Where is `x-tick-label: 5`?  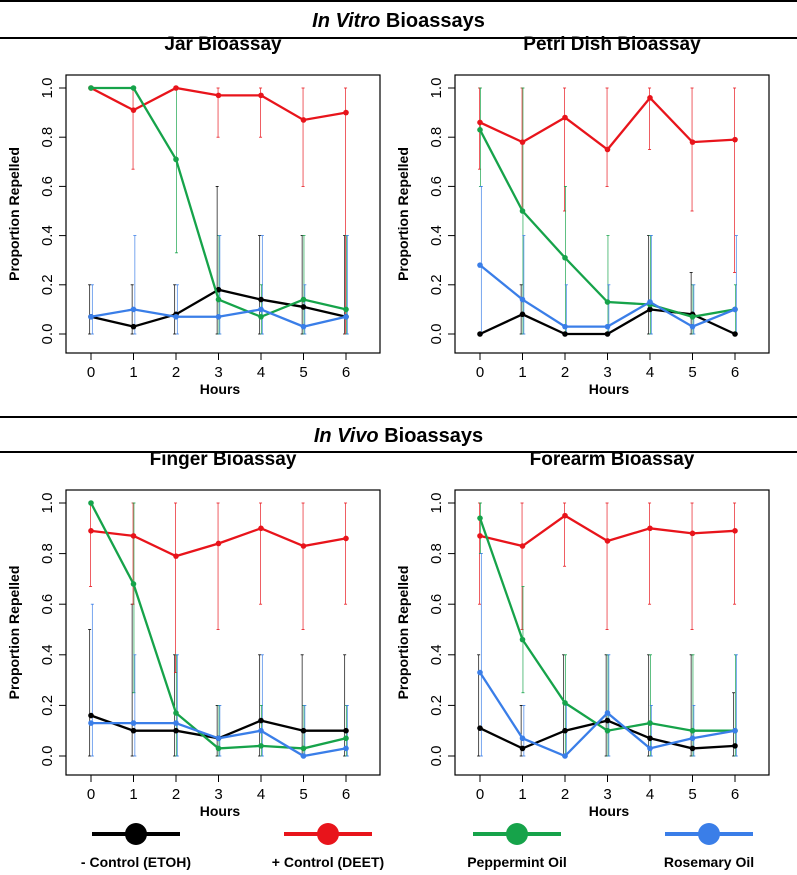
x-tick-label: 5 is located at coordinates (692, 372).